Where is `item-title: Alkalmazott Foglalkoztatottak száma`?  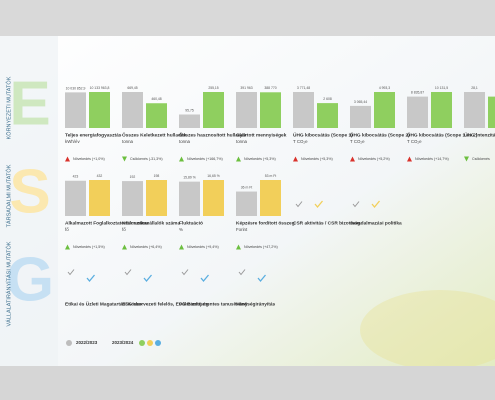
item-title: Alkalmazott Foglalkoztatottak száma is located at coordinates (107, 223).